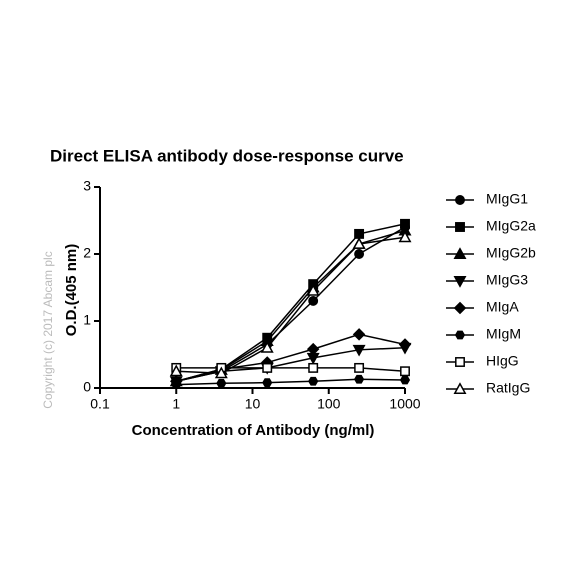  What do you see at coordinates (253, 430) in the screenshot?
I see `x-axis-label: Concentration of Antibody (ng/ml)` at bounding box center [253, 430].